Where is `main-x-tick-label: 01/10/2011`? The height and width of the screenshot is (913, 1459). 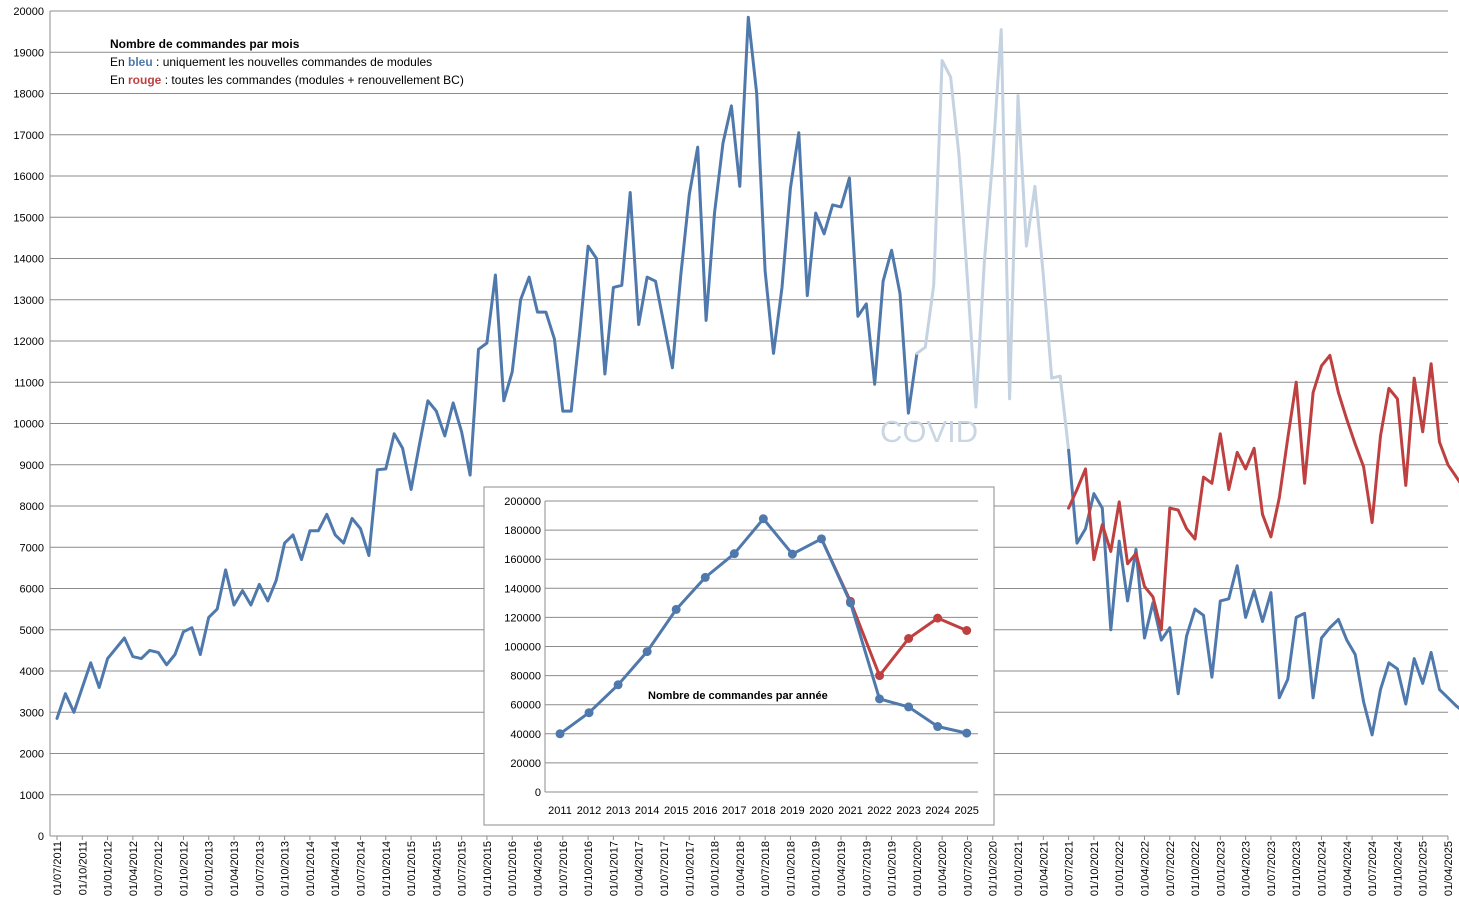
main-x-tick-label: 01/10/2011 is located at coordinates (83, 868).